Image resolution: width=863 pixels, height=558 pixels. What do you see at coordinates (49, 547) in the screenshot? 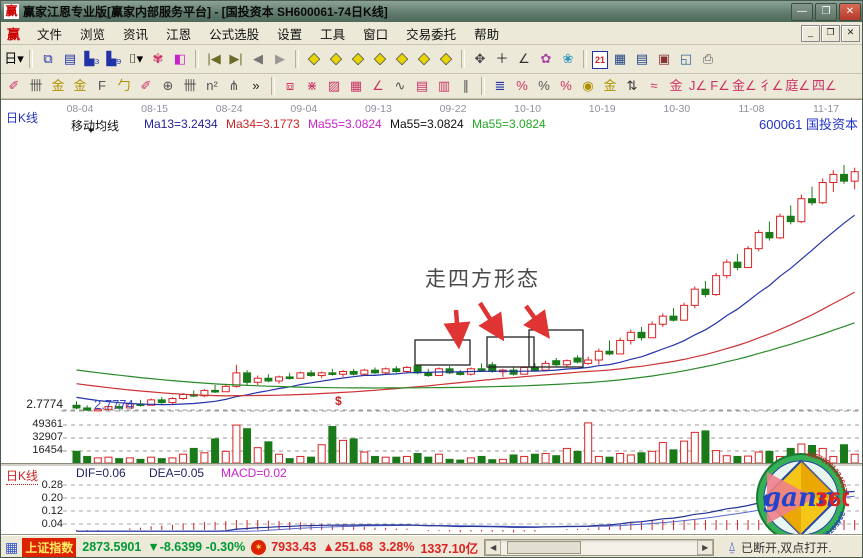
I see `index-name-badge: 上证指数` at bounding box center [49, 547].